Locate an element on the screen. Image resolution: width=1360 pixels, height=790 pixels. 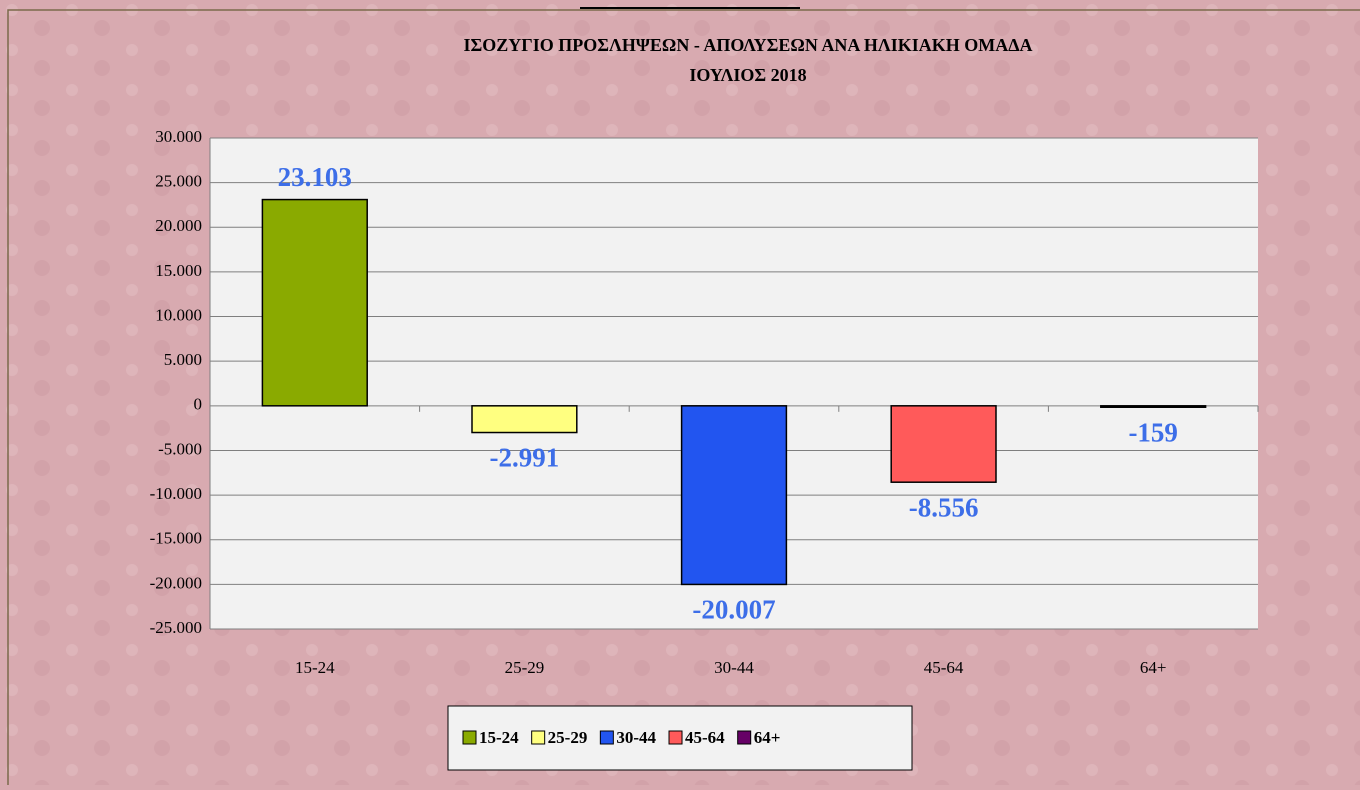
y-tick-label: 10.000 is located at coordinates (178, 314).